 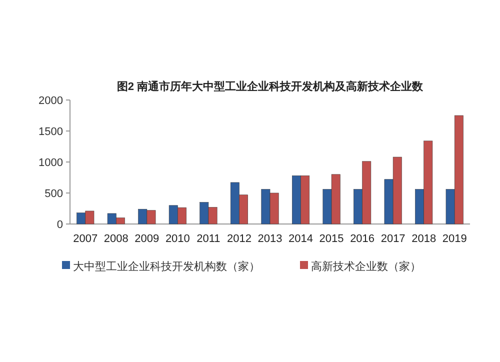 I want to click on chart-title: 图2 南通市历年大中型工业企业科技开发机构及高新技术企业数, so click(x=270, y=86).